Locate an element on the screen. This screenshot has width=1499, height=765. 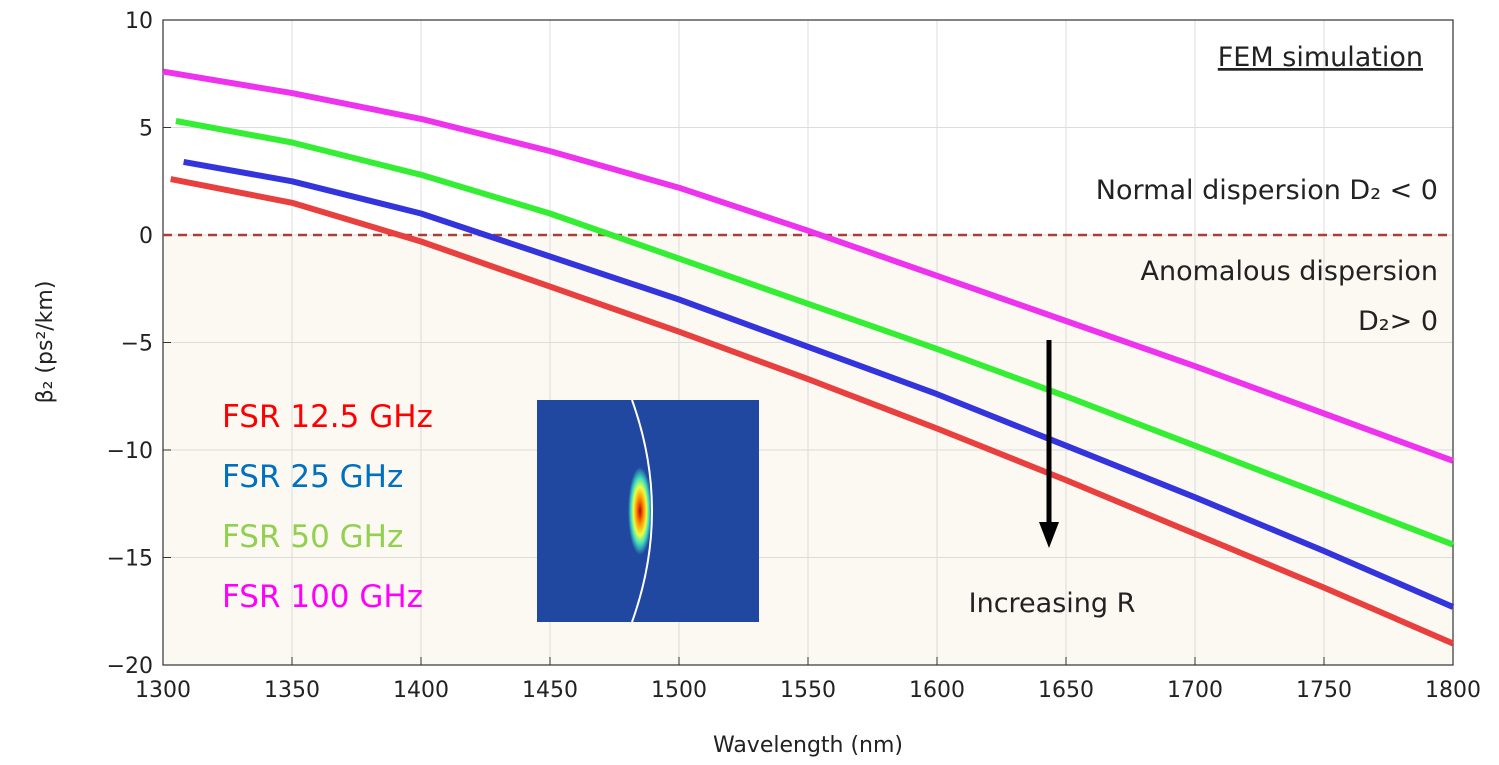
annotation: Normal dispersion D₂ < 0 is located at coordinates (1267, 190).